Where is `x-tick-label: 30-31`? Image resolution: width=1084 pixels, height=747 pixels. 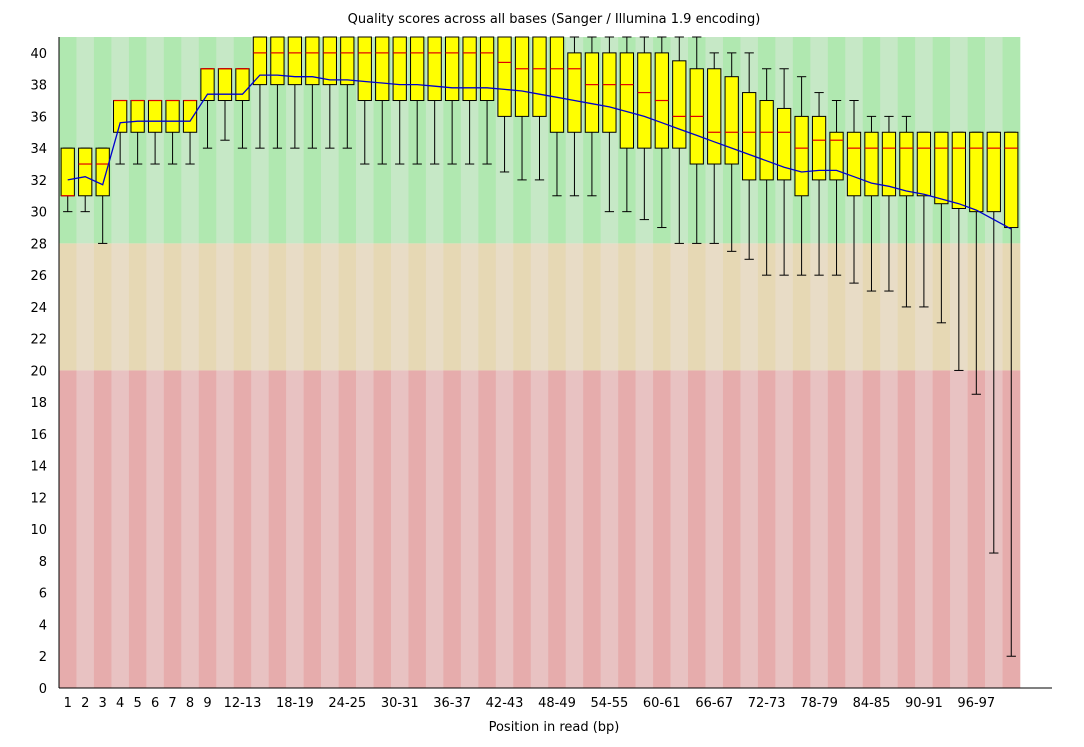
x-tick-label: 30-31 is located at coordinates (400, 703).